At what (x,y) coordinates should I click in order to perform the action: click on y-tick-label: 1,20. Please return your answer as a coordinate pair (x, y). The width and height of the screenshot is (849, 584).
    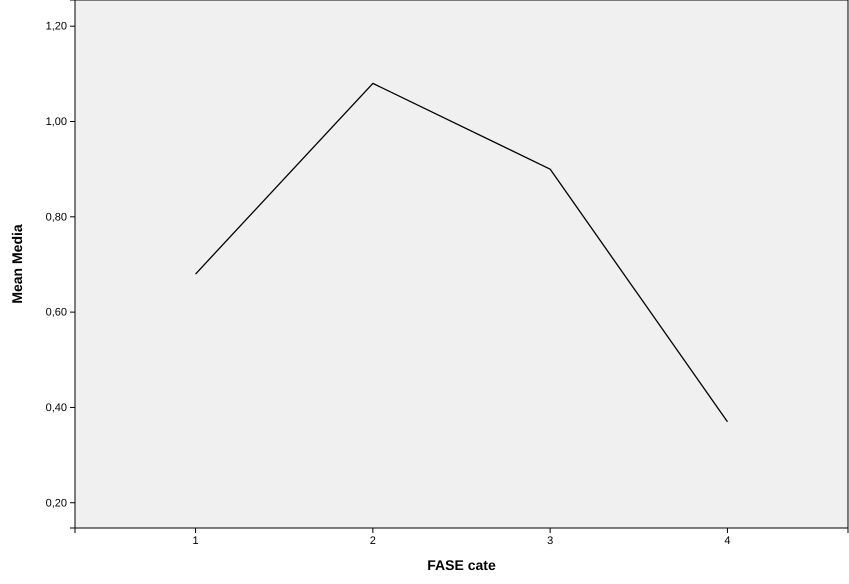
    Looking at the image, I should click on (56, 26).